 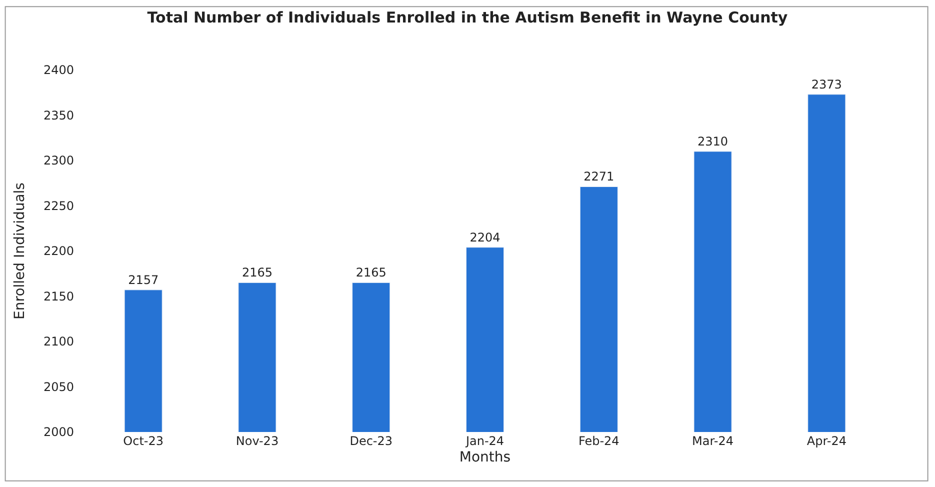 I want to click on y-tick-label: 2050, so click(x=58, y=387).